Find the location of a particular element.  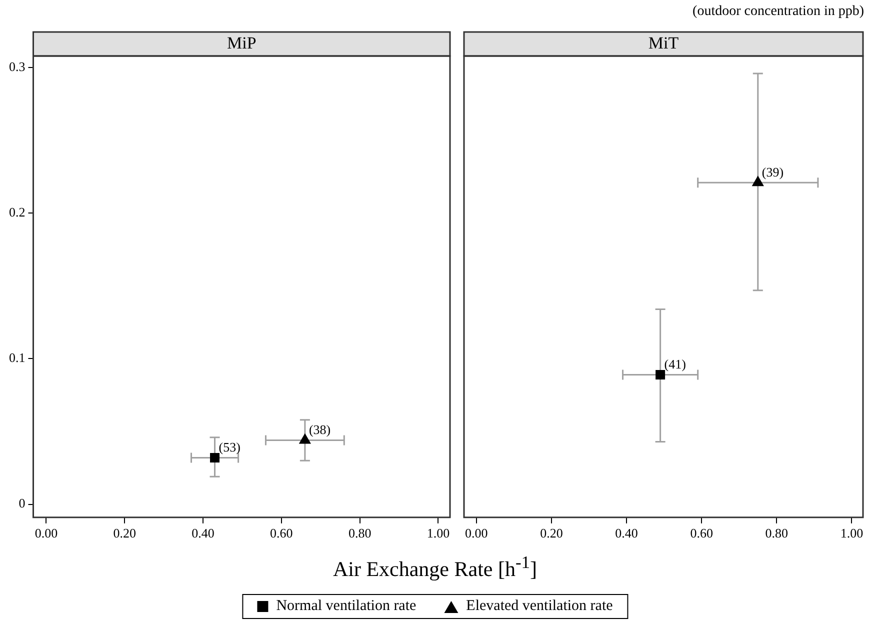

y-tick-label: 0.3 is located at coordinates (17, 66).